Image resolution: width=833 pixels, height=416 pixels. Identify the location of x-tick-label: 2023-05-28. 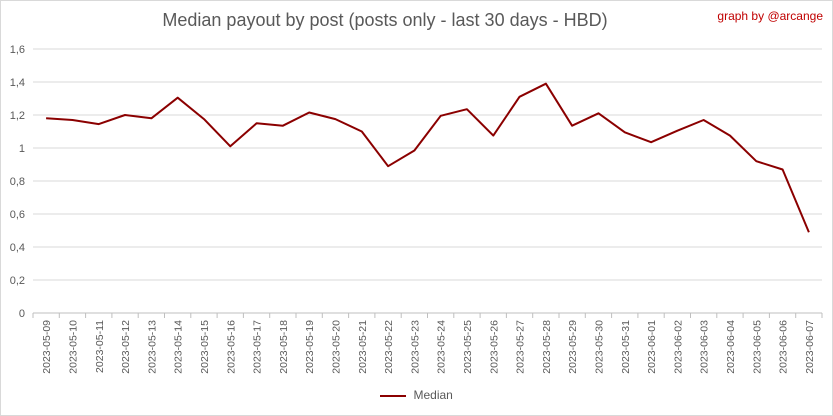
(547, 347).